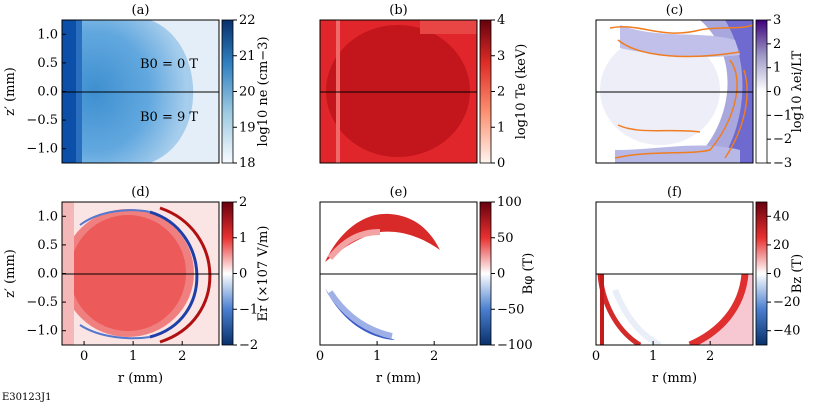  I want to click on panel-title: (f), so click(674, 192).